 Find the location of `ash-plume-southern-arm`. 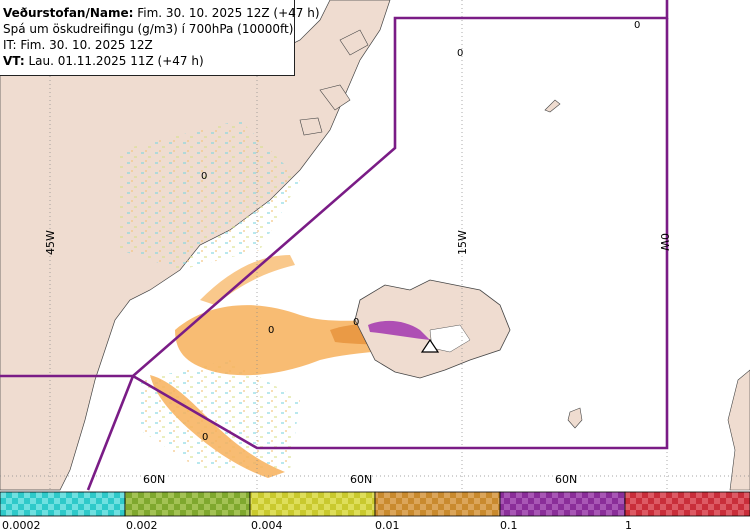

ash-plume-southern-arm is located at coordinates (217, 426).